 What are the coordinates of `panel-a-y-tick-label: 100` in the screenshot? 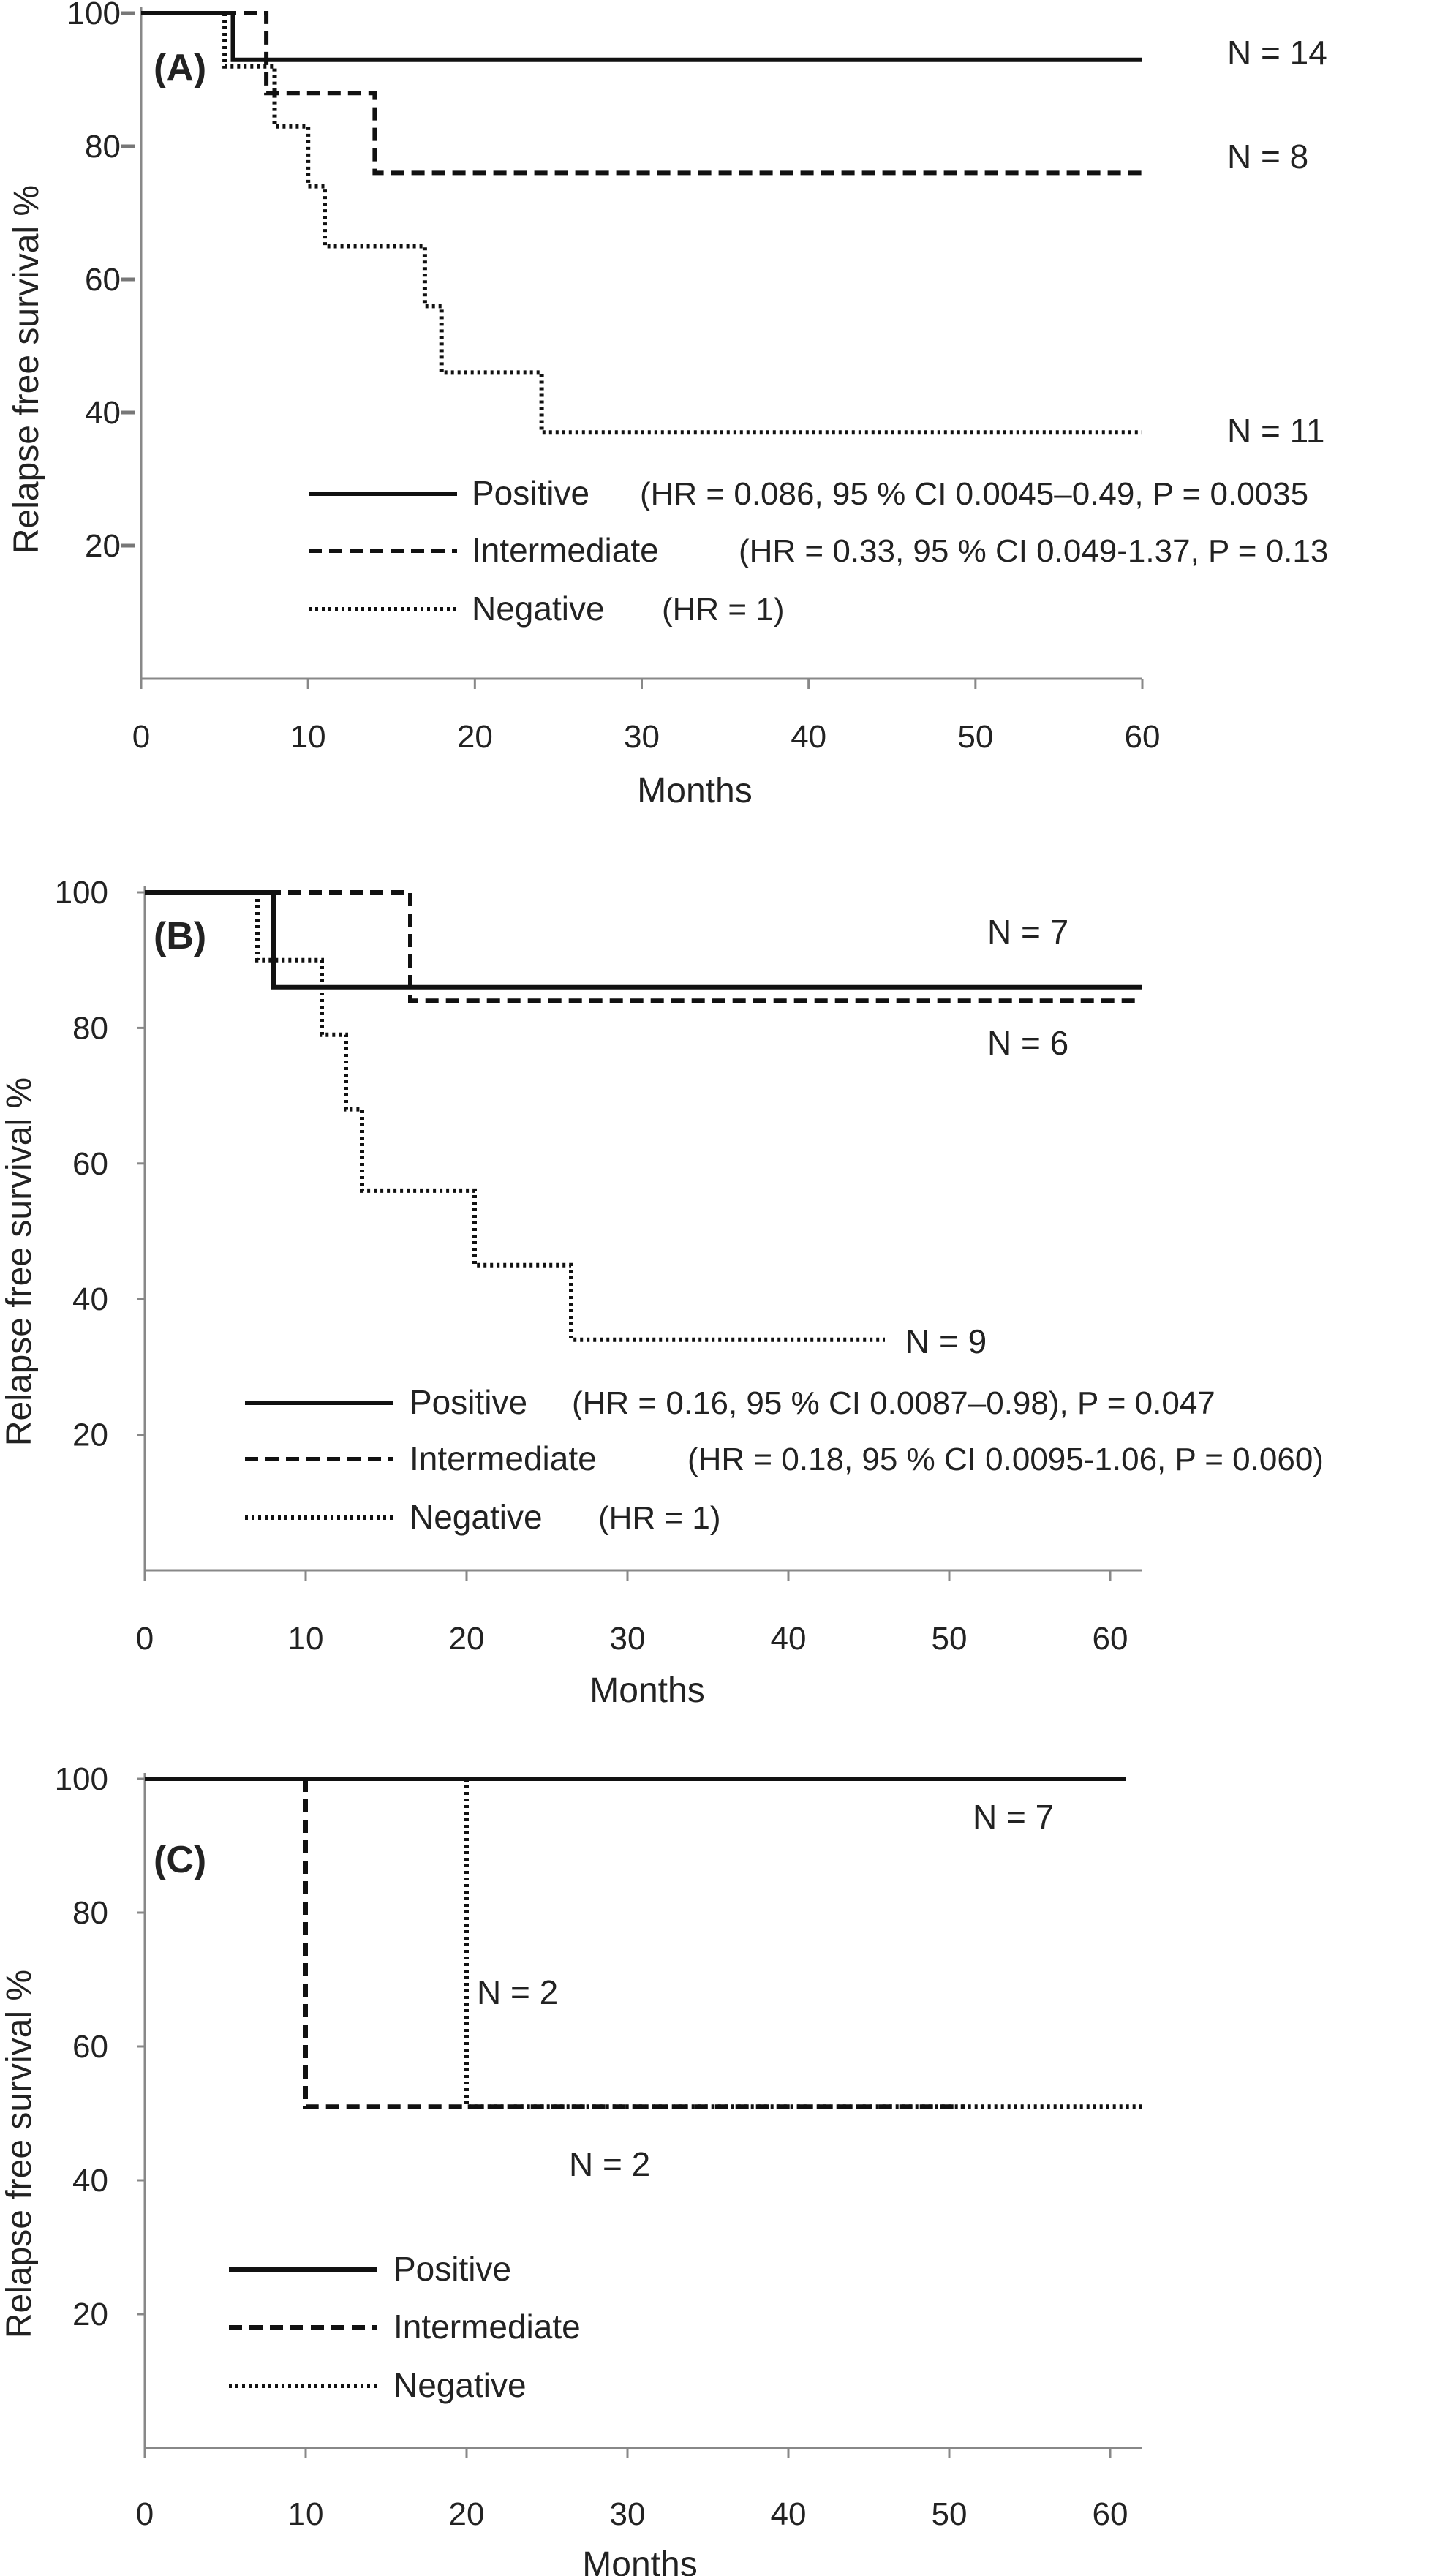 It's located at (94, 15).